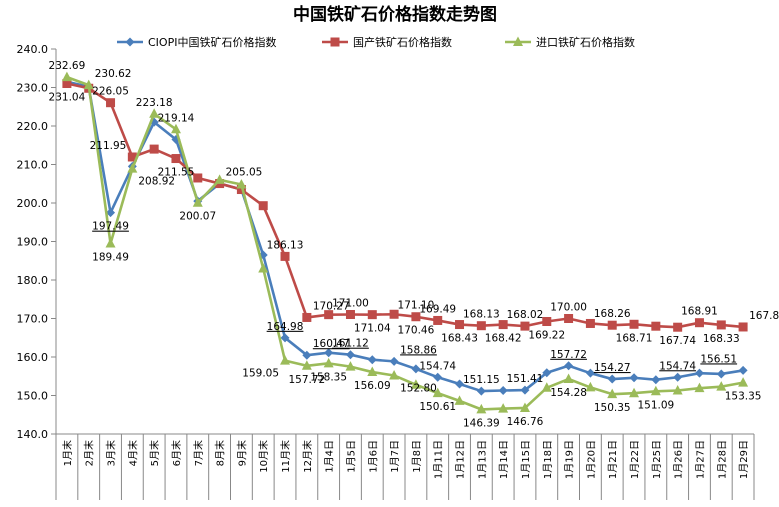  What do you see at coordinates (89, 453) in the screenshot?
I see `x-tick-label: 2月末` at bounding box center [89, 453].